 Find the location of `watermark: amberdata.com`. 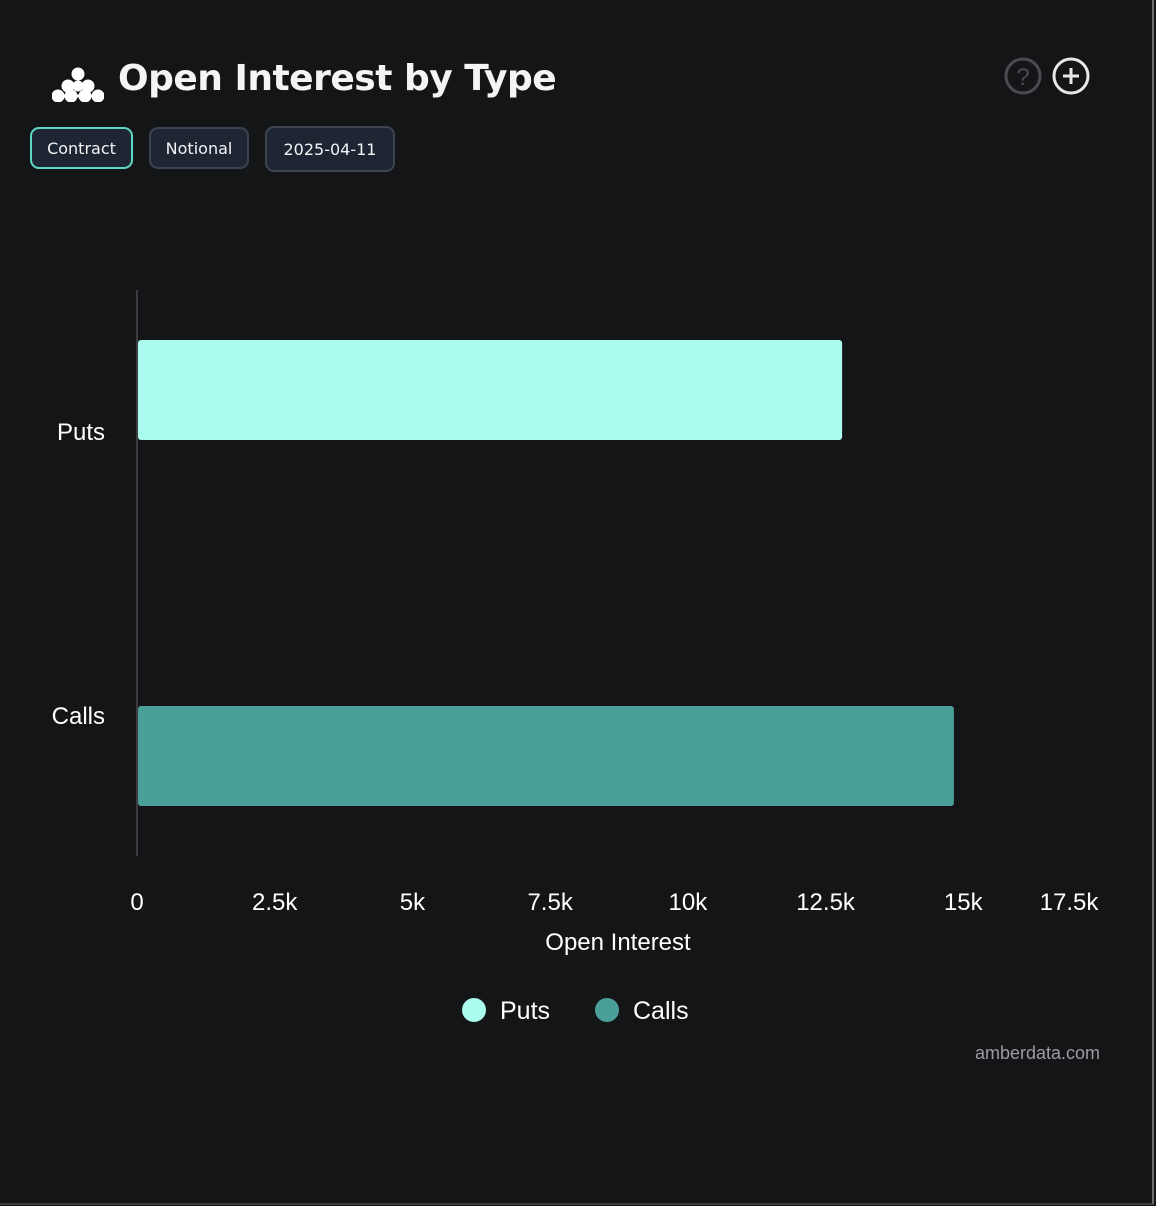

watermark: amberdata.com is located at coordinates (1037, 1053).